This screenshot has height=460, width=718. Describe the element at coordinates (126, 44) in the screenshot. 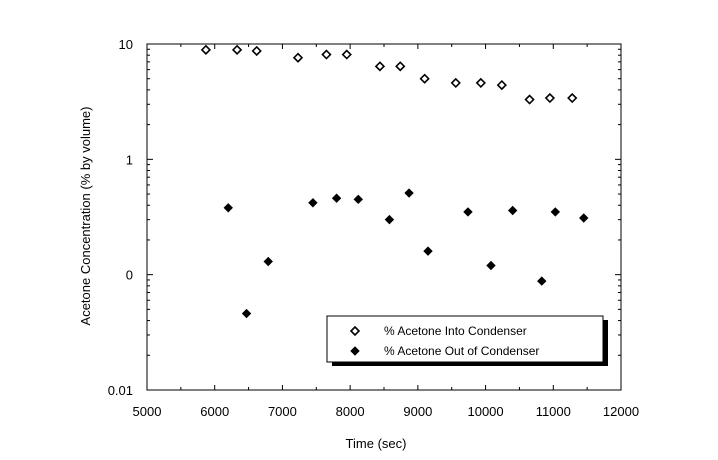

I see `y-tick-label: 10` at that location.